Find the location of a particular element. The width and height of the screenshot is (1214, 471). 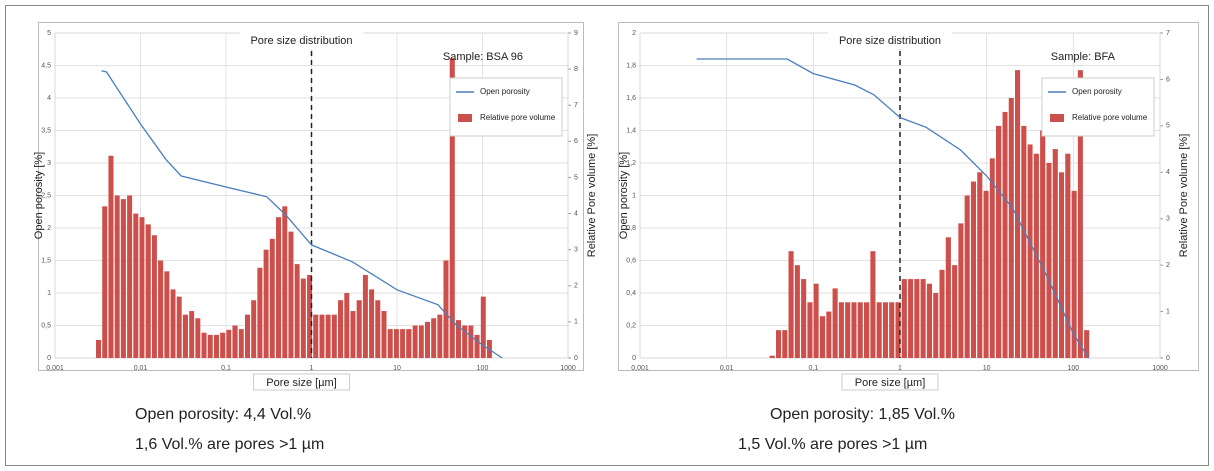

y2-tick-label: 1 is located at coordinates (1168, 311).